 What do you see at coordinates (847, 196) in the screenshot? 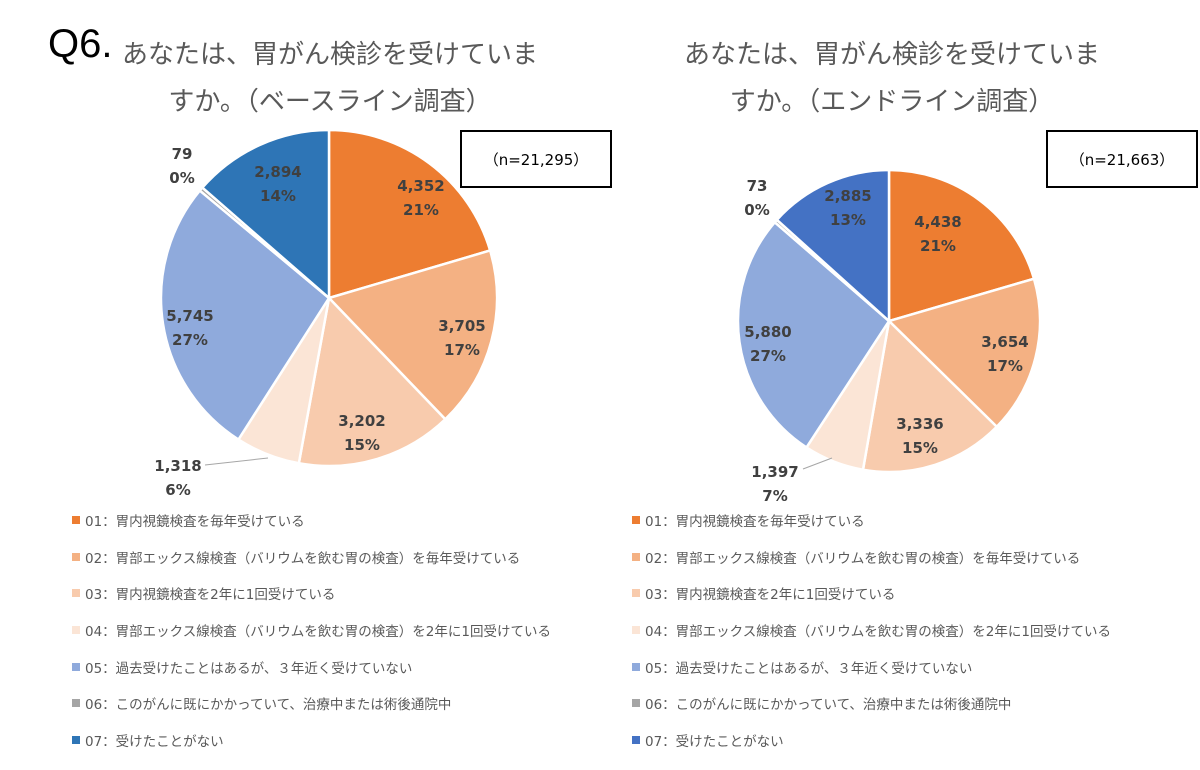
I see `data-label-value: 2,885` at bounding box center [847, 196].